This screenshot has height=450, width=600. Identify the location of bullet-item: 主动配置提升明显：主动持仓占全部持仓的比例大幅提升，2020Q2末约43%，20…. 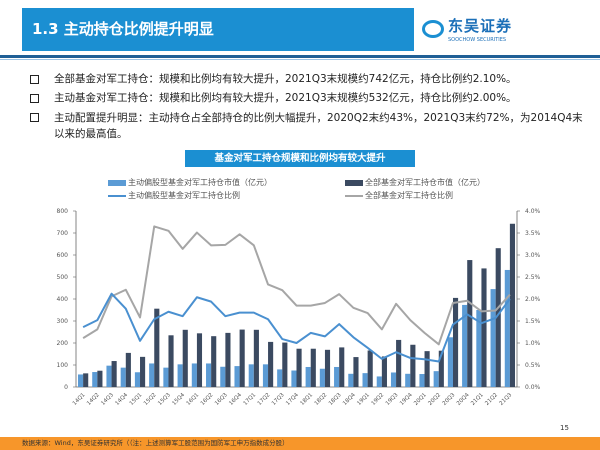
(310, 125).